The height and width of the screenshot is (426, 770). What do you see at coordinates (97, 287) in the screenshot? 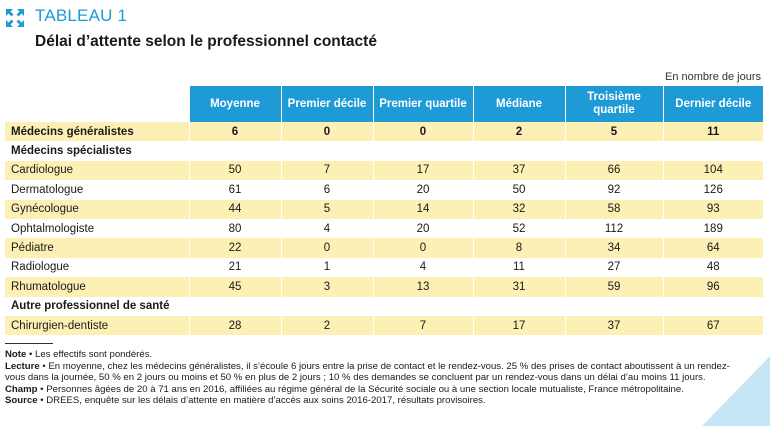
I see `row-label: Rhumatologue` at bounding box center [97, 287].